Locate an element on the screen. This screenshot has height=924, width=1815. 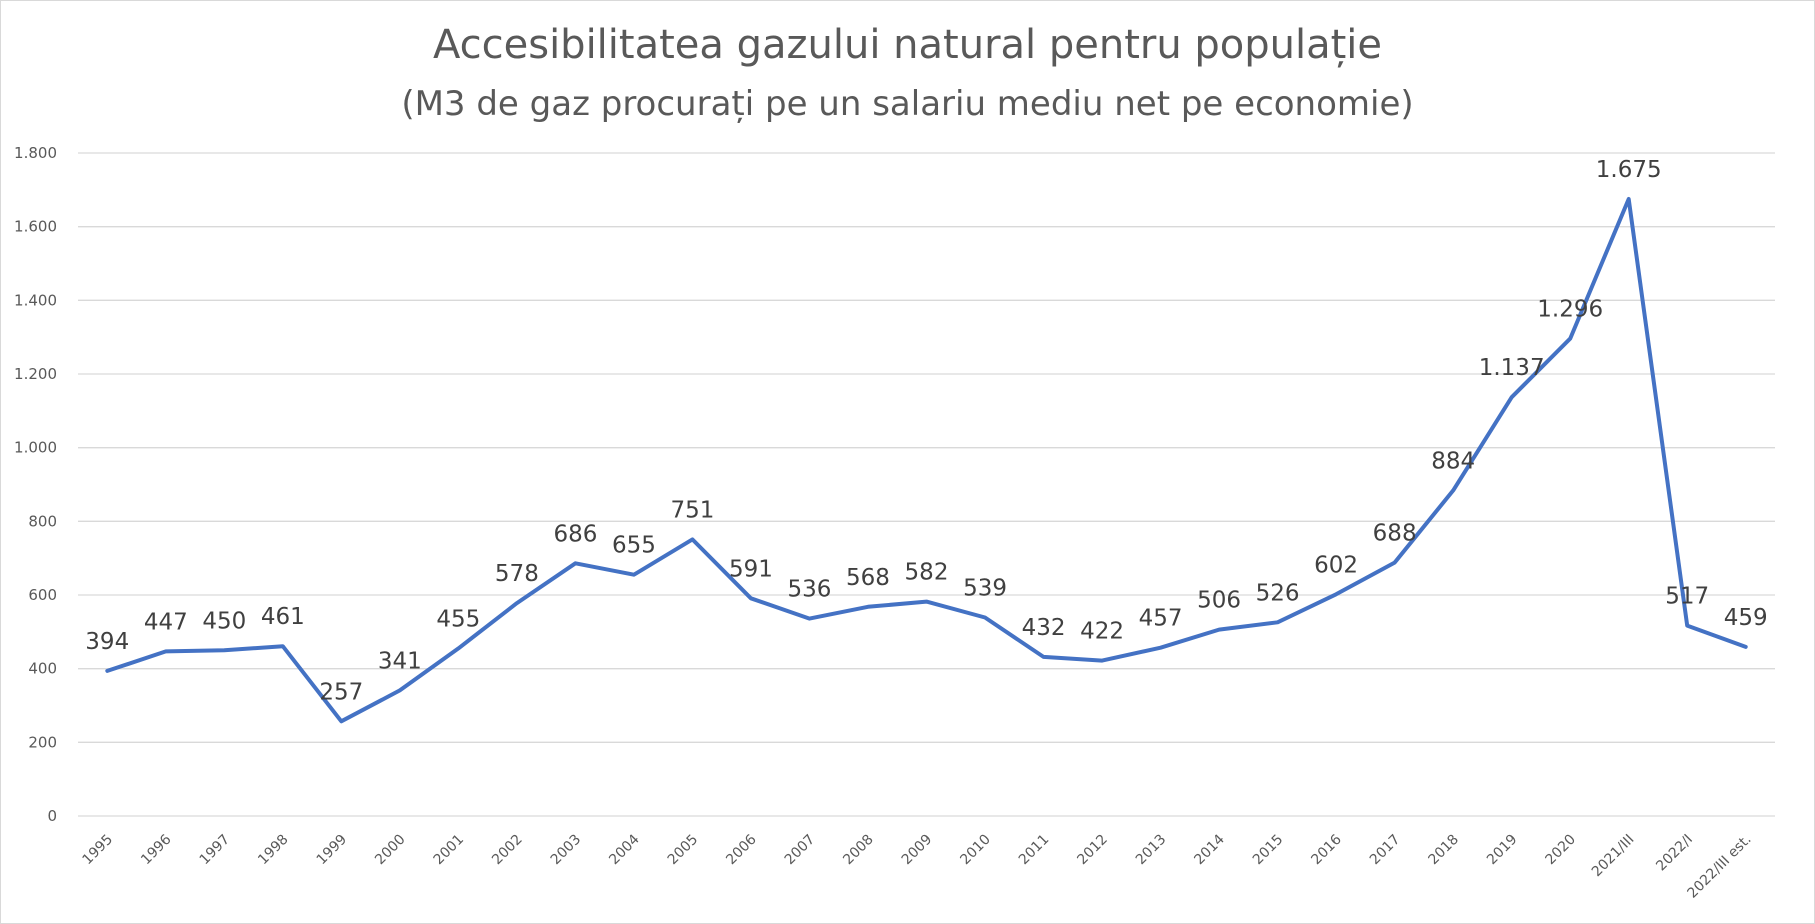
x-tick-label: 2004 is located at coordinates (624, 849).